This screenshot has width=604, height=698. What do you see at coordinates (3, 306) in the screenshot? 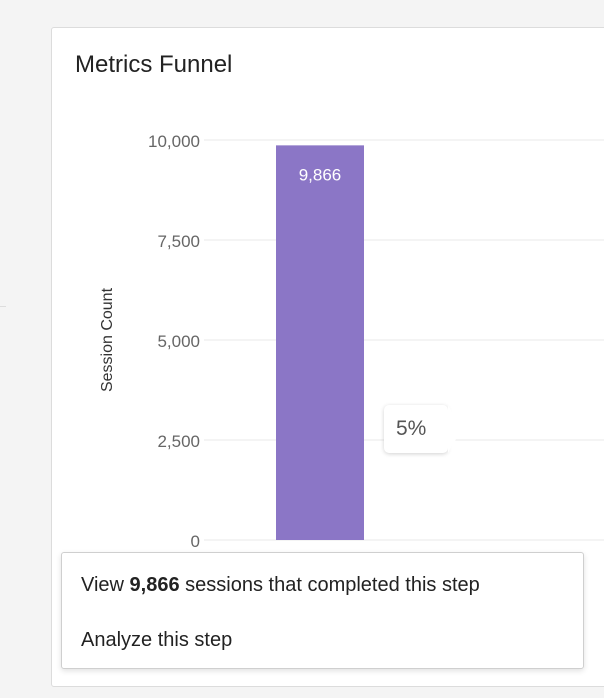
I see `divider` at bounding box center [3, 306].